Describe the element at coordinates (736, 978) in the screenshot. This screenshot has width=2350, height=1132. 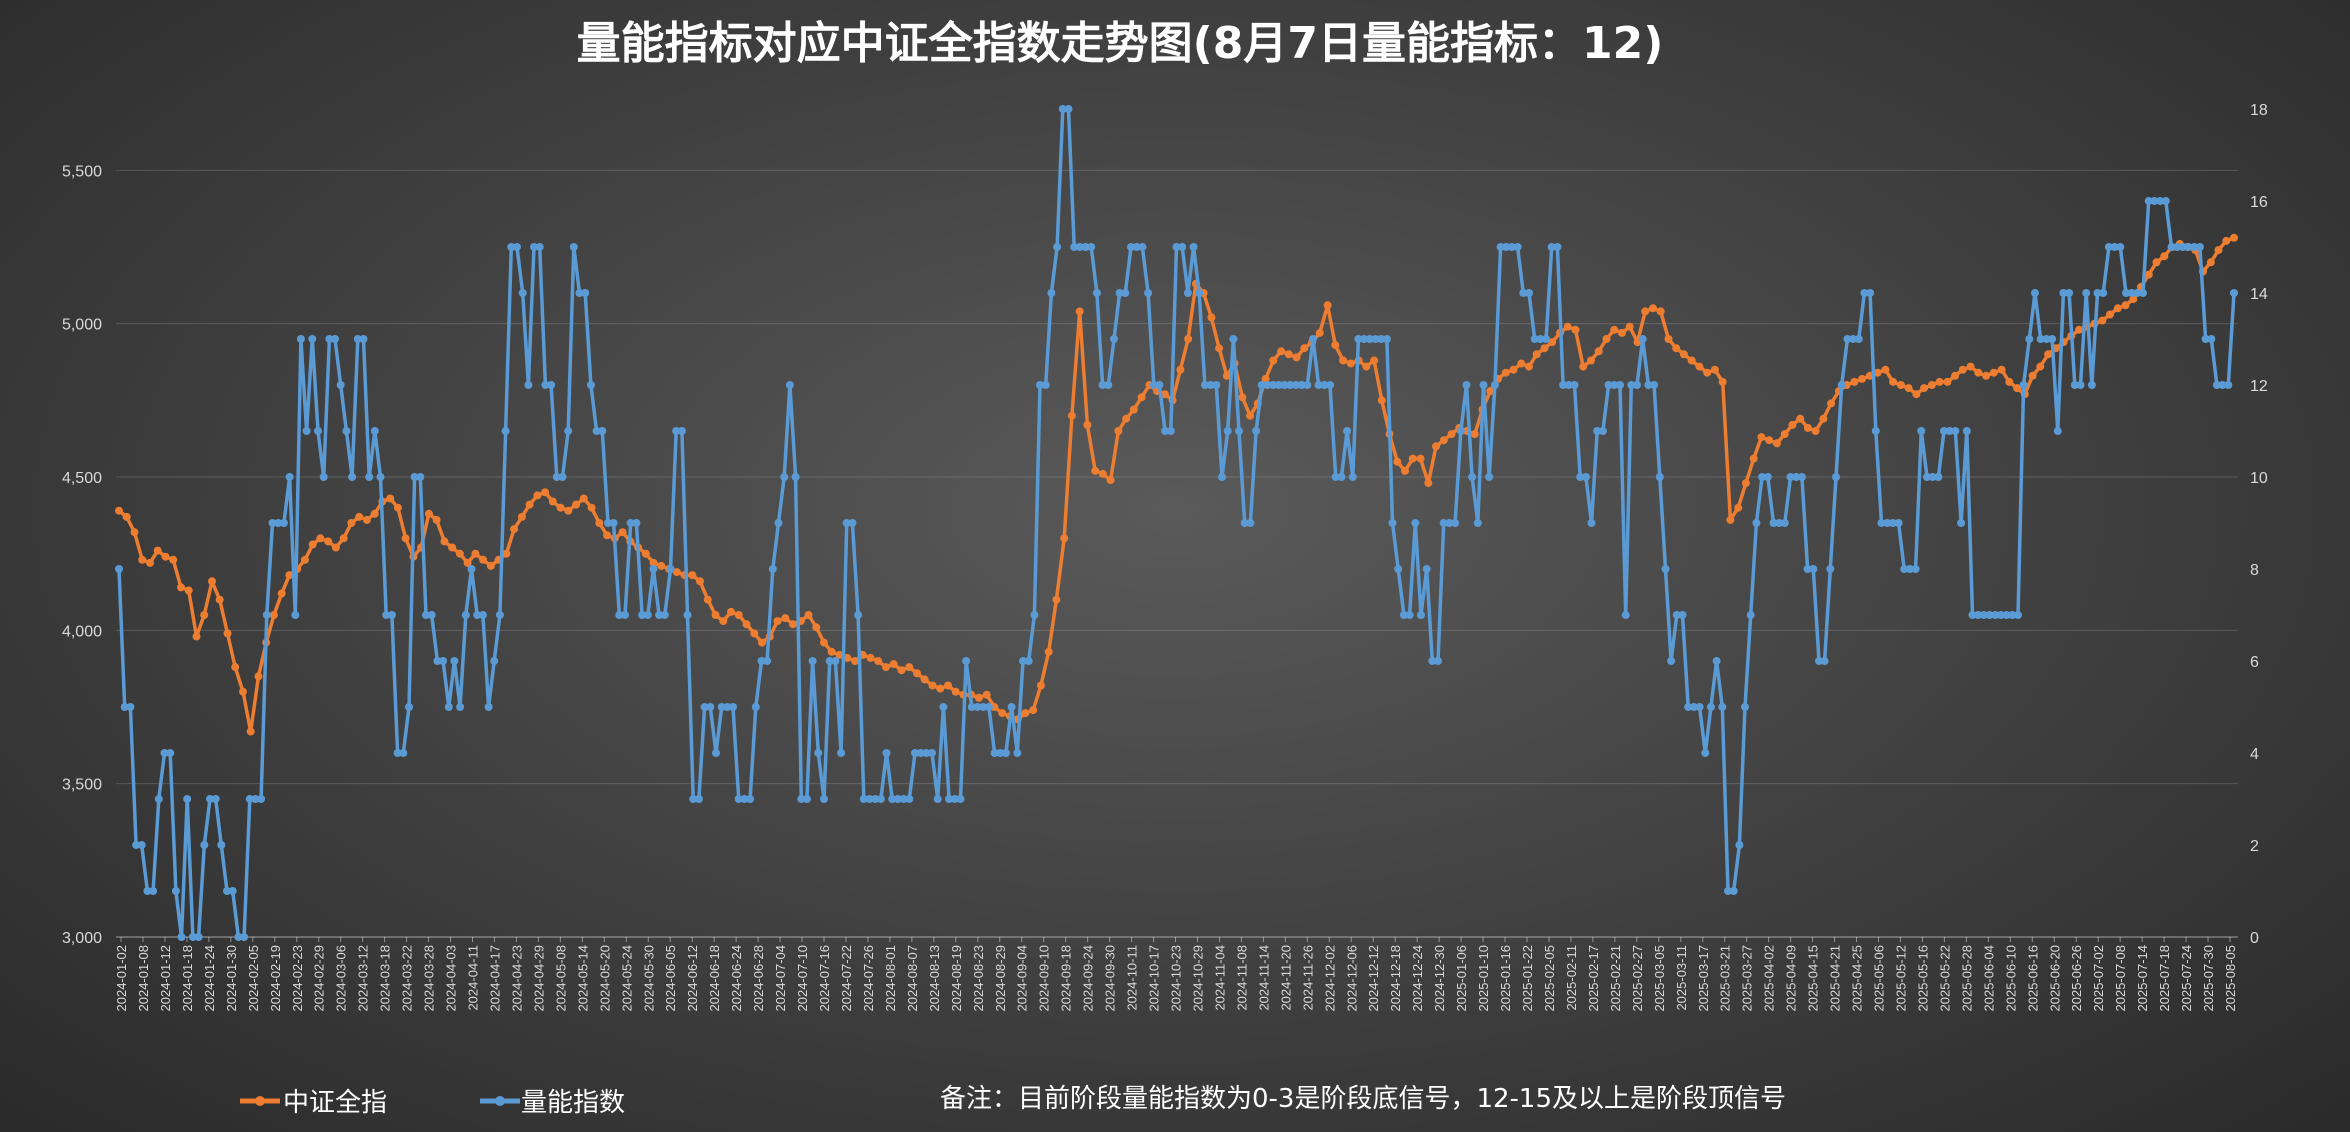
I see `x-tick-label: 2024-06-24` at that location.